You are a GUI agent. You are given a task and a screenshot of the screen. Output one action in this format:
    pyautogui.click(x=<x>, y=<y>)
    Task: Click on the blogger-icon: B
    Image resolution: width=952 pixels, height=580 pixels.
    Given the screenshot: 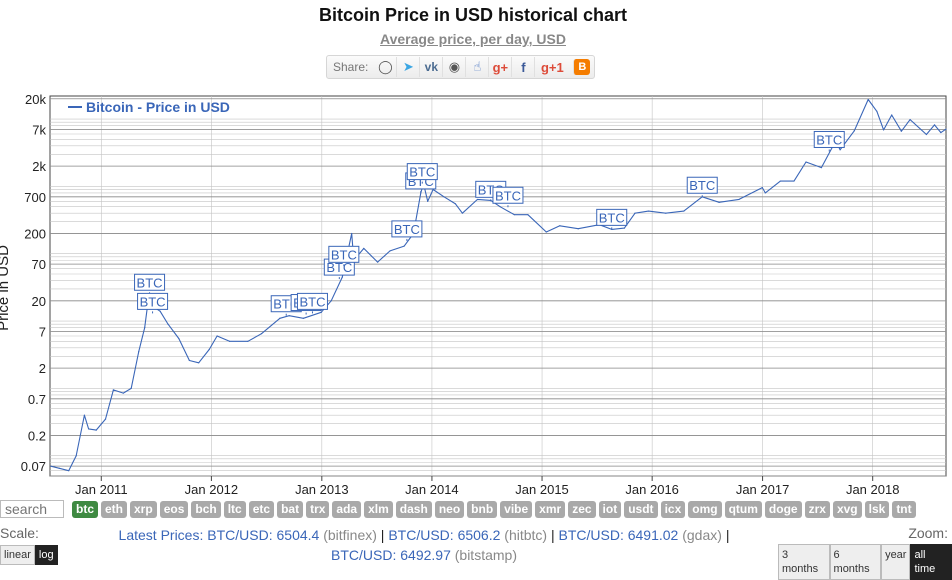 What is the action you would take?
    pyautogui.click(x=582, y=67)
    